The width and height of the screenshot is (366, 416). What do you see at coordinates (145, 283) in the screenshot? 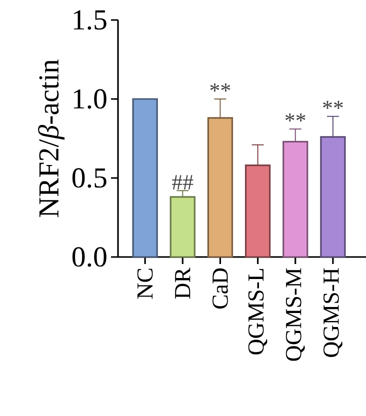
I see `x-tick-label: NC` at bounding box center [145, 283].